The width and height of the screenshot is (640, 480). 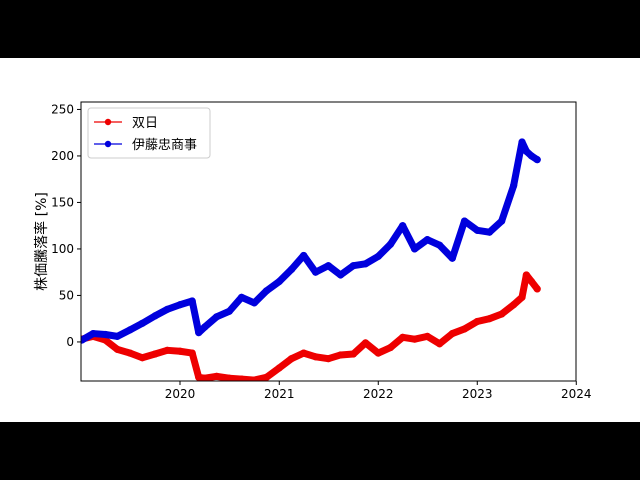 What do you see at coordinates (41, 241) in the screenshot?
I see `y-axis-label: 株価騰落率 [%]` at bounding box center [41, 241].